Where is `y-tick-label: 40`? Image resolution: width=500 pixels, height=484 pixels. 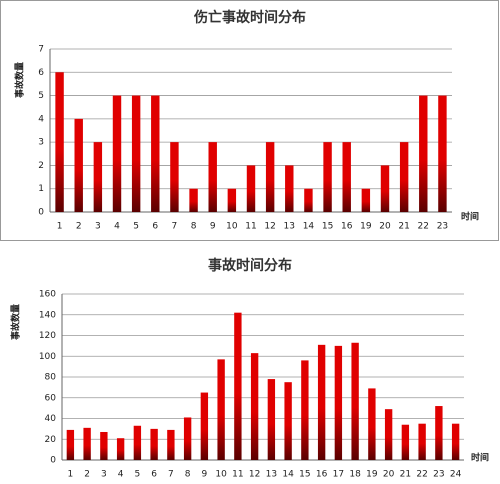
y-tick-label: 40 is located at coordinates (51, 419).